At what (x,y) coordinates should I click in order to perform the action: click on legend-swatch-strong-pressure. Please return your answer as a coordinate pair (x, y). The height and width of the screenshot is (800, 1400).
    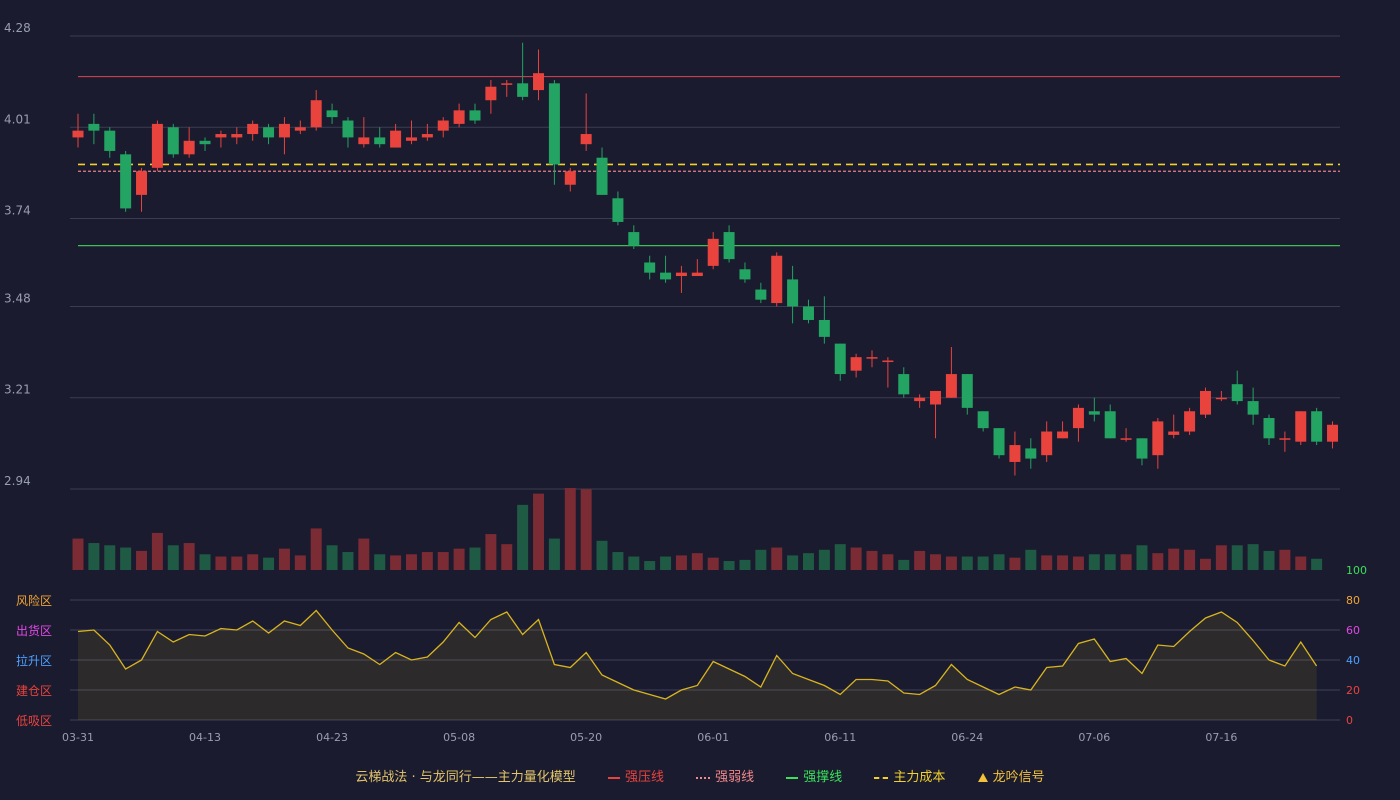
    Looking at the image, I should click on (613, 777).